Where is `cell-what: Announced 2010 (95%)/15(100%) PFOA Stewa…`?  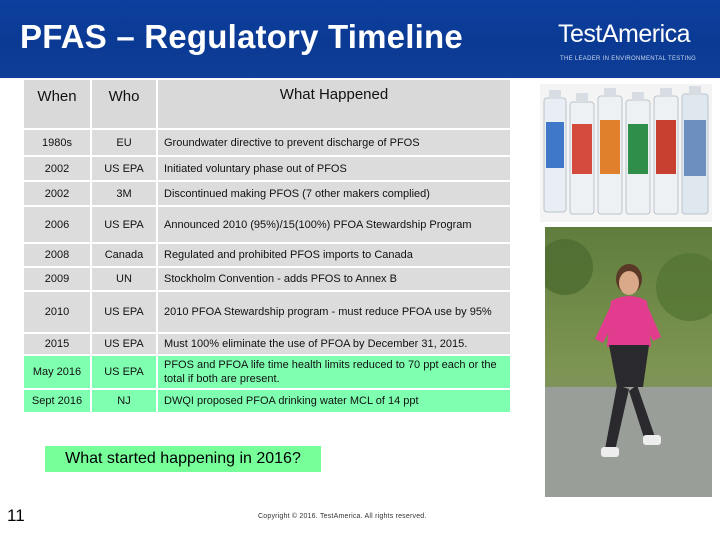
cell-what: Announced 2010 (95%)/15(100%) PFOA Stewa… is located at coordinates (318, 224).